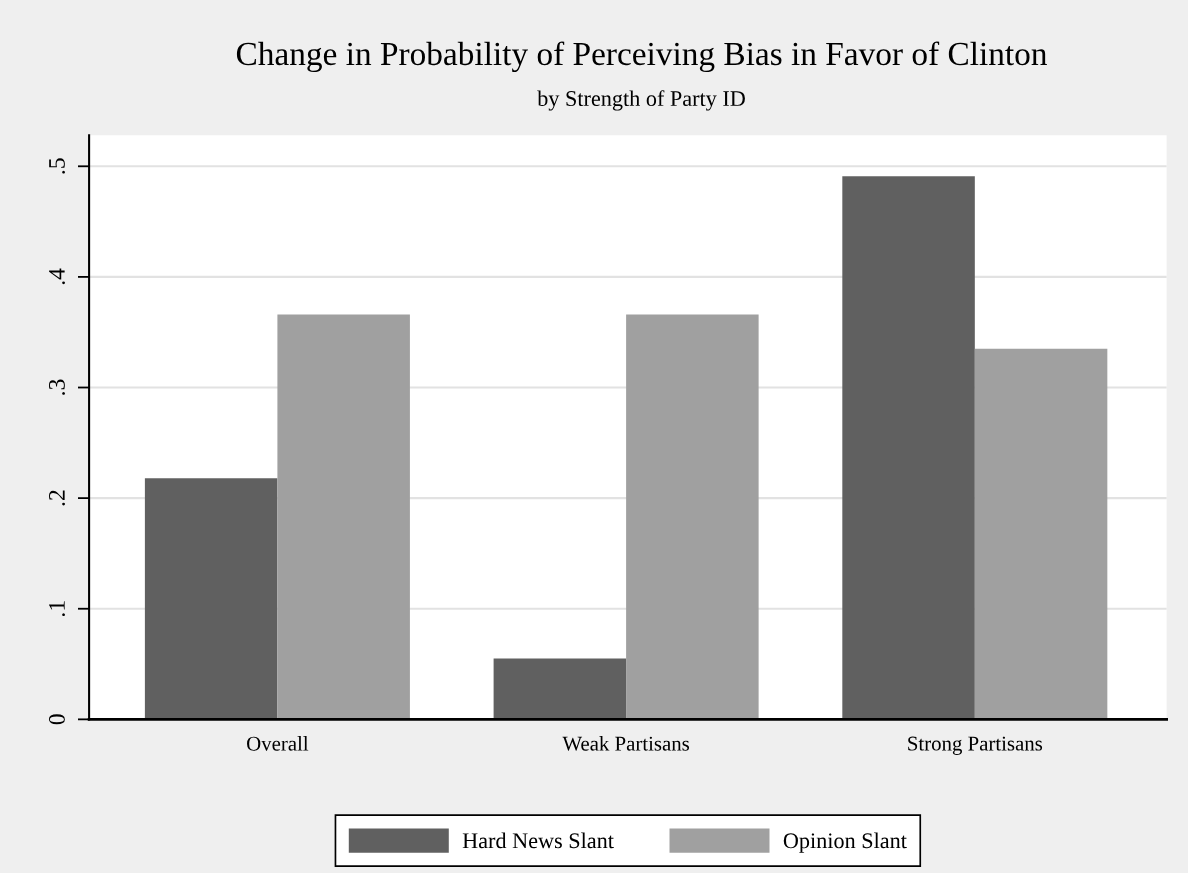 The width and height of the screenshot is (1188, 873). What do you see at coordinates (57, 276) in the screenshot?
I see `y-tick-label: .4` at bounding box center [57, 276].